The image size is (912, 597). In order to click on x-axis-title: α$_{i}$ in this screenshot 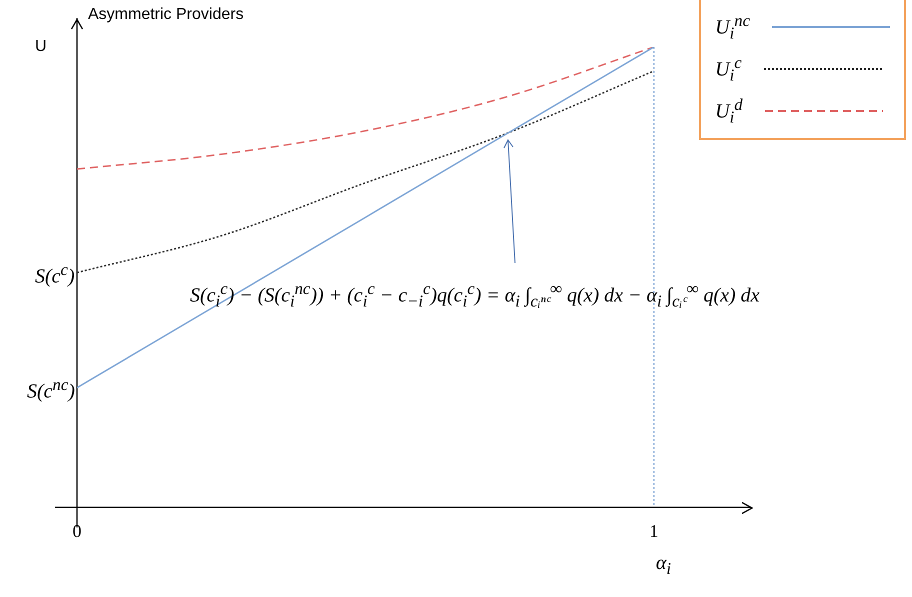, I will do `click(664, 565)`.